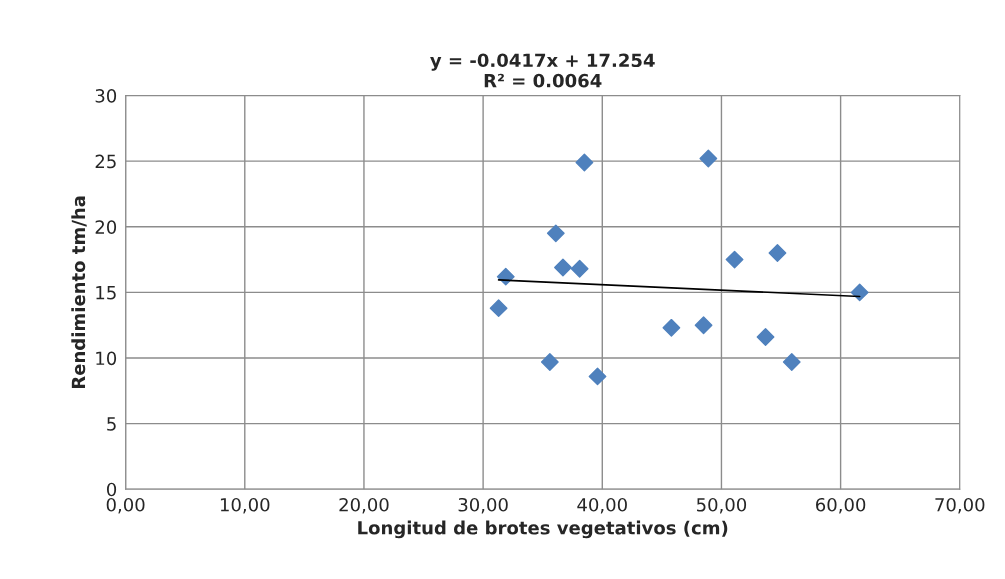 The image size is (1005, 579). I want to click on y-tick-label: 0, so click(111, 489).